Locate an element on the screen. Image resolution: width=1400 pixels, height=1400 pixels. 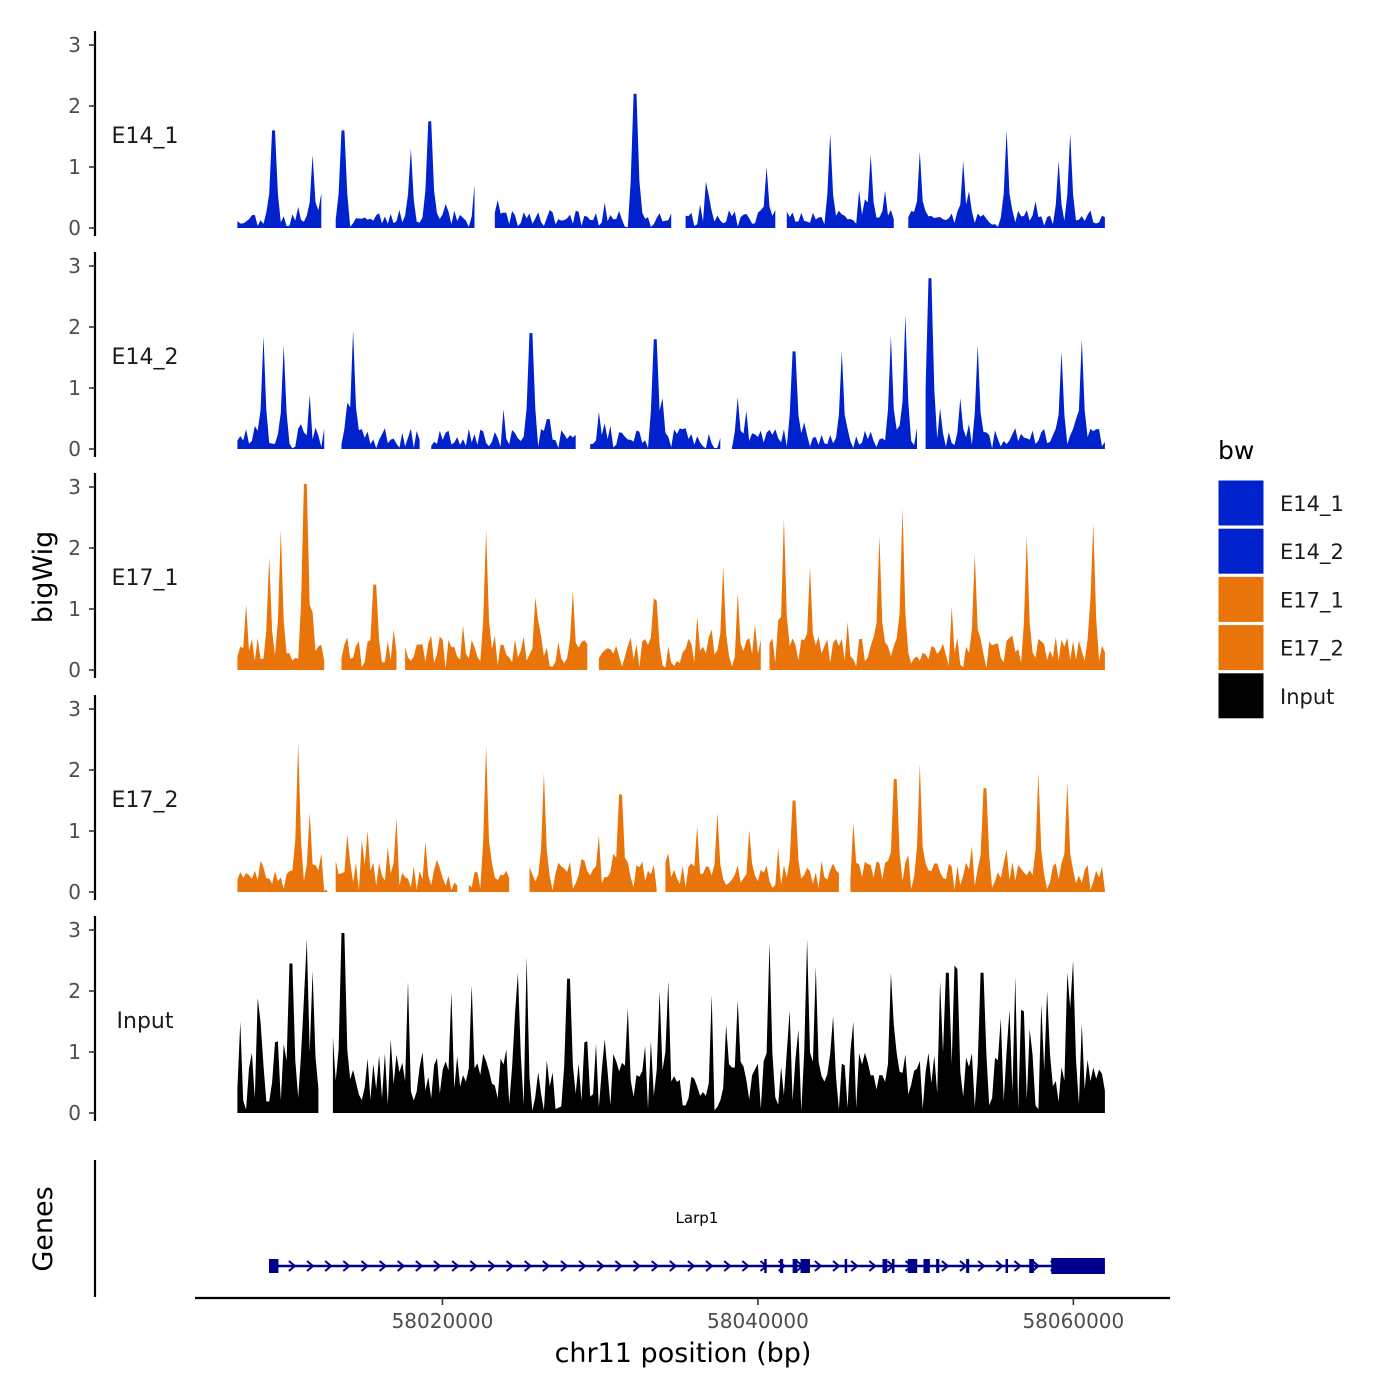
track-label: E14_2 is located at coordinates (145, 357).